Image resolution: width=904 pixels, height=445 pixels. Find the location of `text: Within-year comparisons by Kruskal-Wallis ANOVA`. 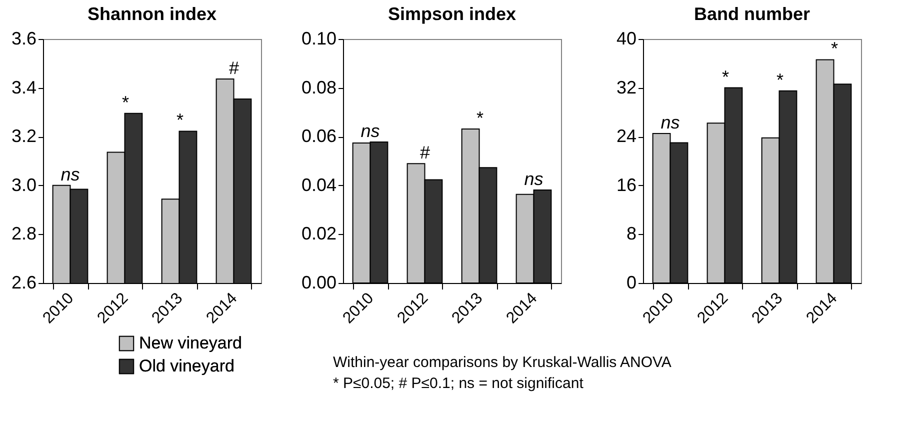

text: Within-year comparisons by Kruskal-Wallis ANOVA is located at coordinates (502, 362).